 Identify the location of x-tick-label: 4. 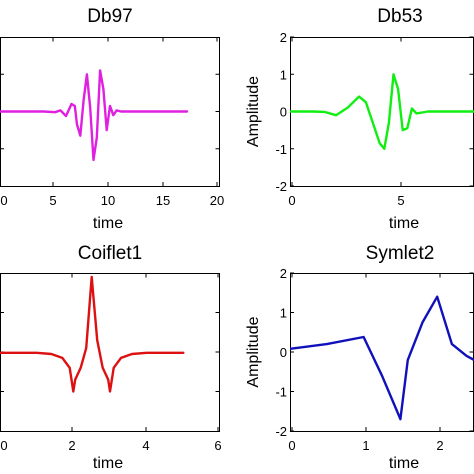
(145, 445).